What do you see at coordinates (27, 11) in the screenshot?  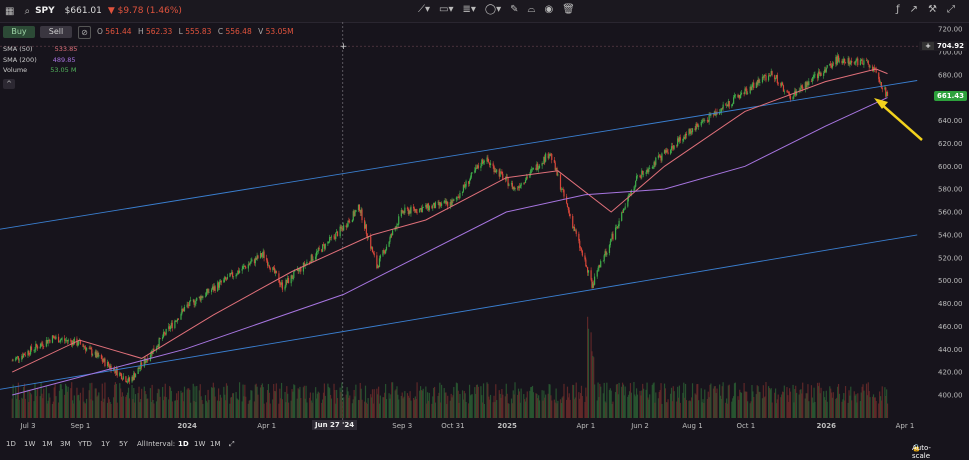 I see `search-icon: ⌕` at bounding box center [27, 11].